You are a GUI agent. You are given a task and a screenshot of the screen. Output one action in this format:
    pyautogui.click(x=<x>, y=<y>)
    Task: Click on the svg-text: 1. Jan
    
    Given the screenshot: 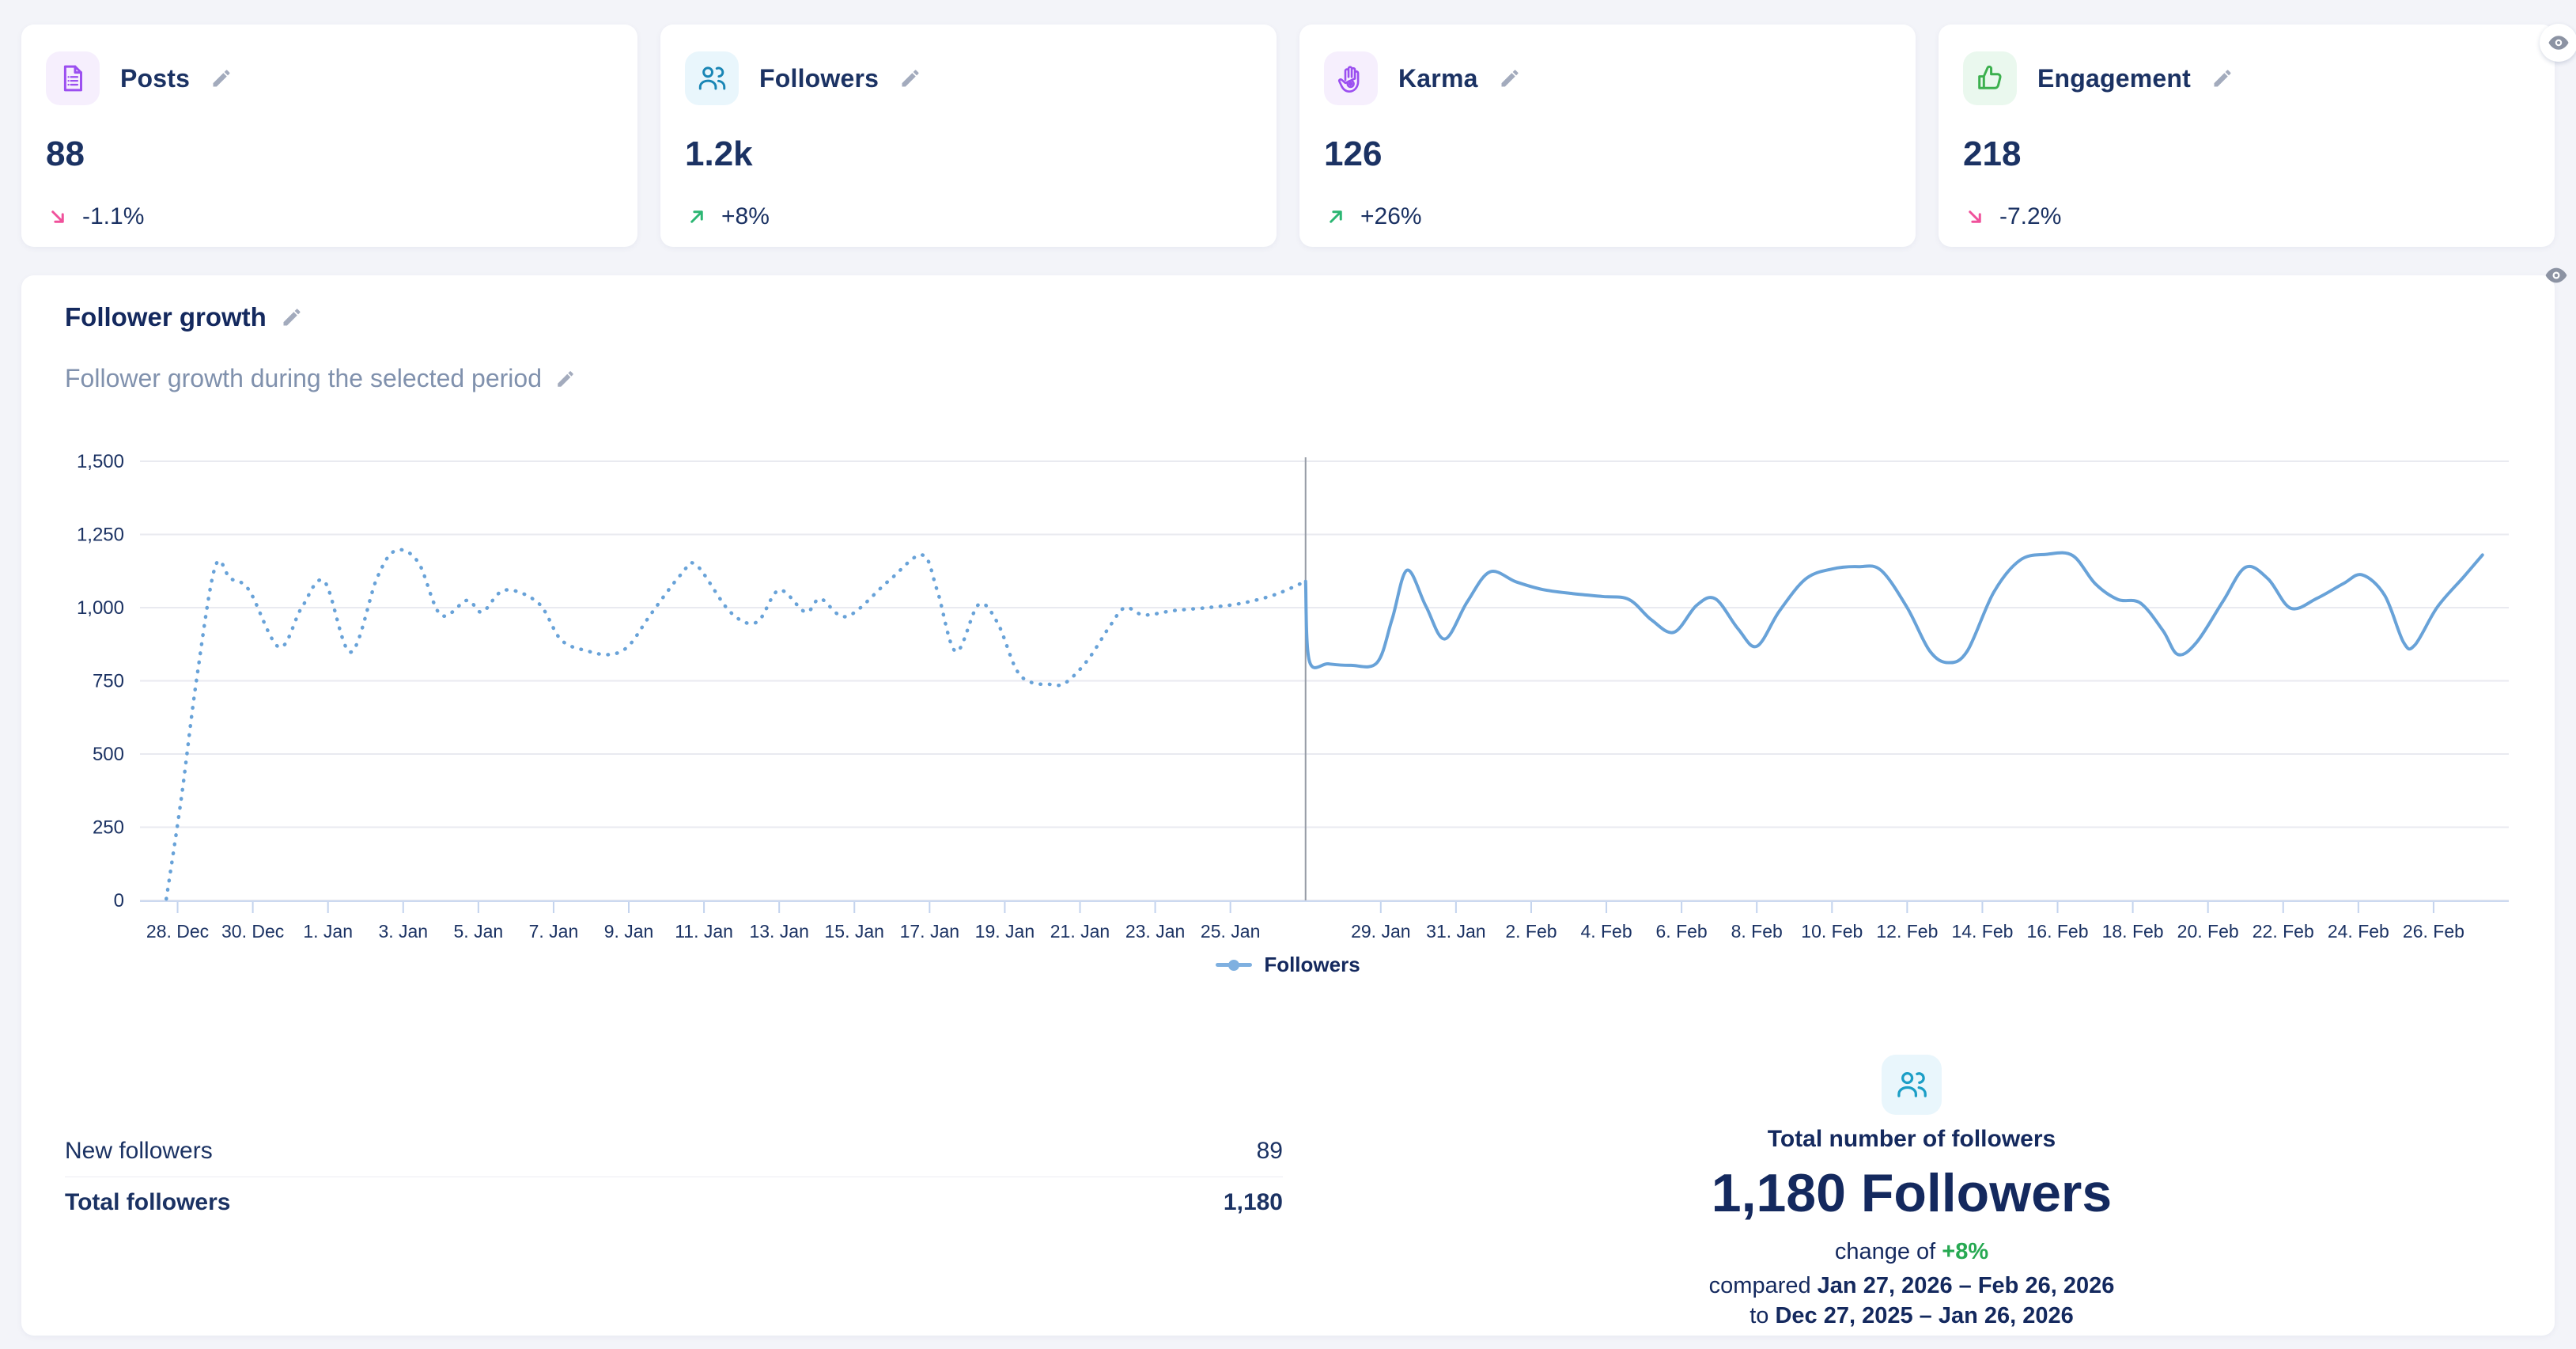 What is the action you would take?
    pyautogui.click(x=328, y=930)
    